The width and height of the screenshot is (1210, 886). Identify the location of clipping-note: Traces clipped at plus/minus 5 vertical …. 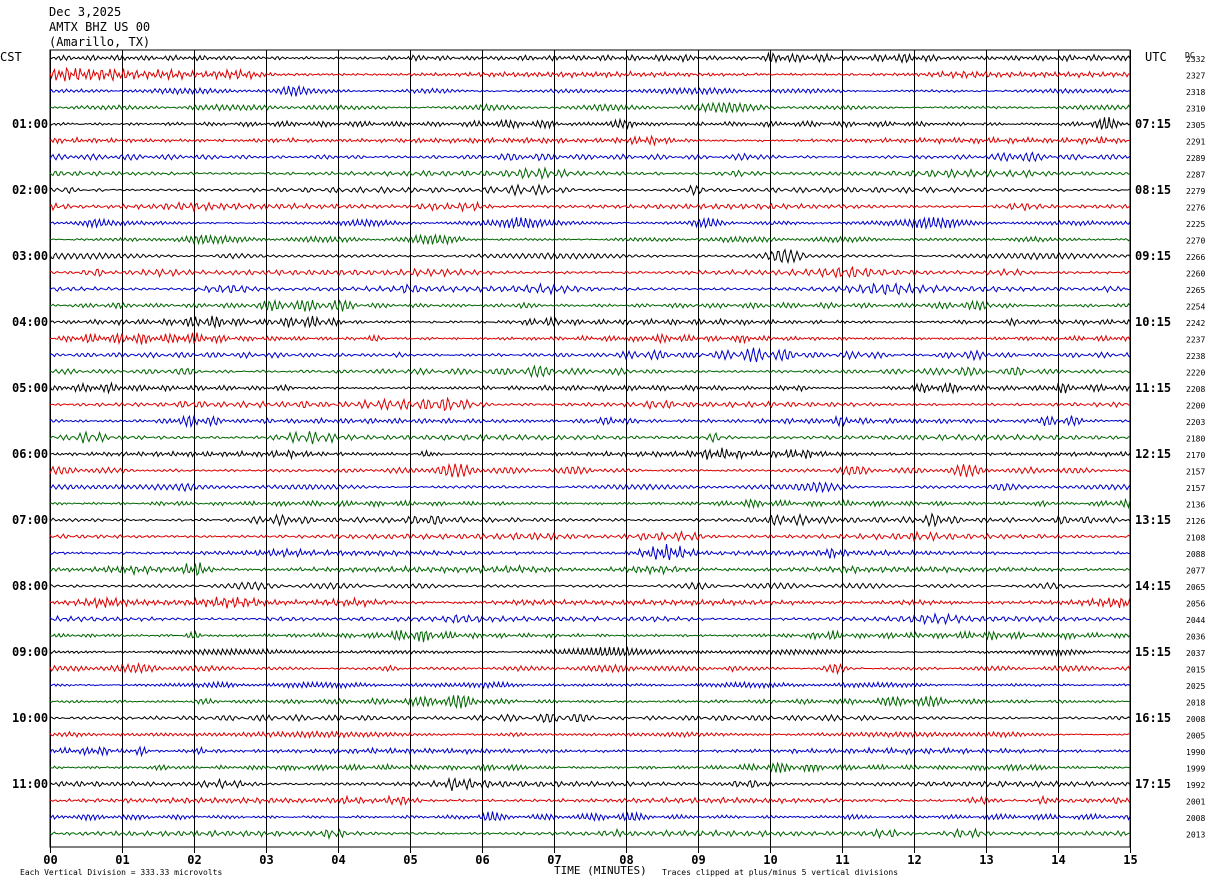
(780, 872).